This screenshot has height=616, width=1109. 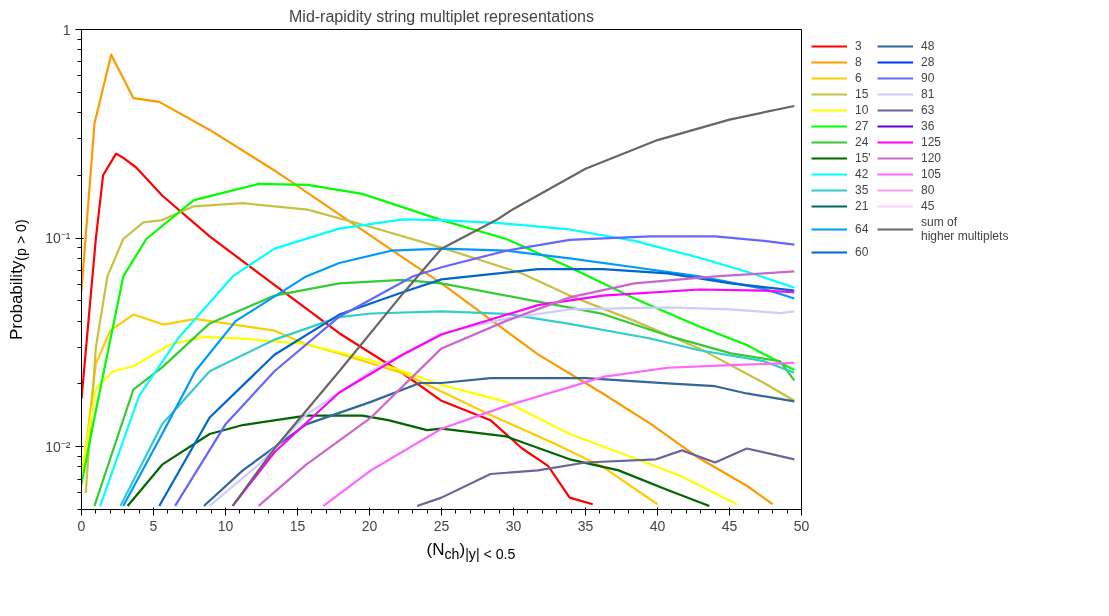 What do you see at coordinates (441, 525) in the screenshot?
I see `x-tick-label: 25` at bounding box center [441, 525].